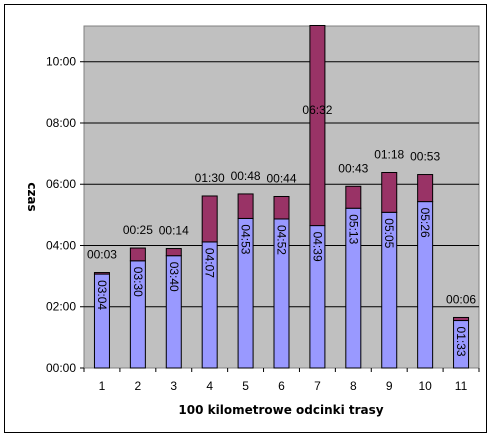  Describe the element at coordinates (210, 178) in the screenshot. I see `data-label-top: 01:30` at that location.